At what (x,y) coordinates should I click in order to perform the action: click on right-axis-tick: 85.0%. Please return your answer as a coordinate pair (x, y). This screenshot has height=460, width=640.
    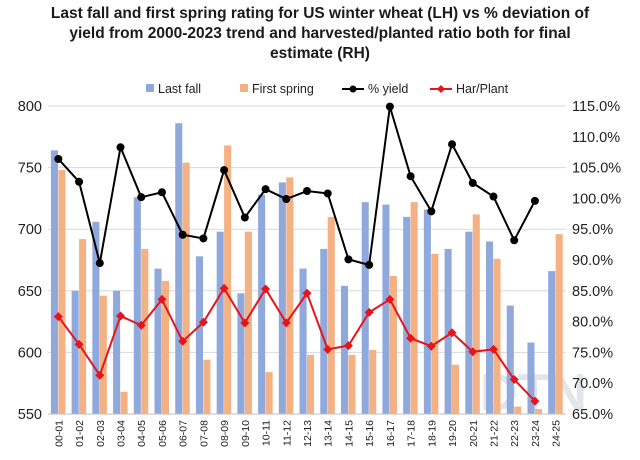
    Looking at the image, I should click on (592, 292).